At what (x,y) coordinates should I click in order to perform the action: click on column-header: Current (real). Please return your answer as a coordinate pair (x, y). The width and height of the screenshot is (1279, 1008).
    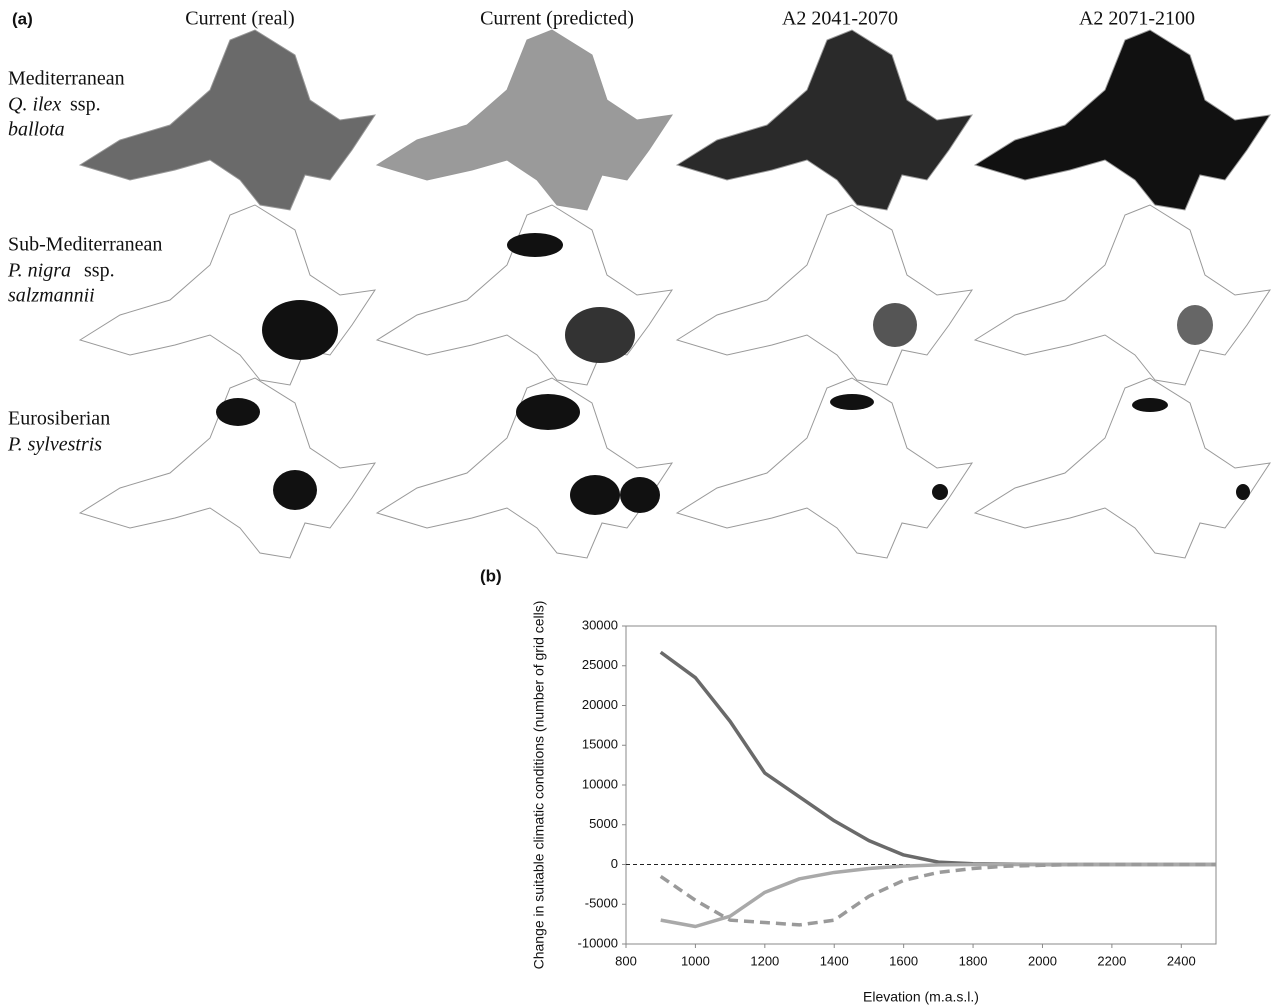
    Looking at the image, I should click on (239, 19).